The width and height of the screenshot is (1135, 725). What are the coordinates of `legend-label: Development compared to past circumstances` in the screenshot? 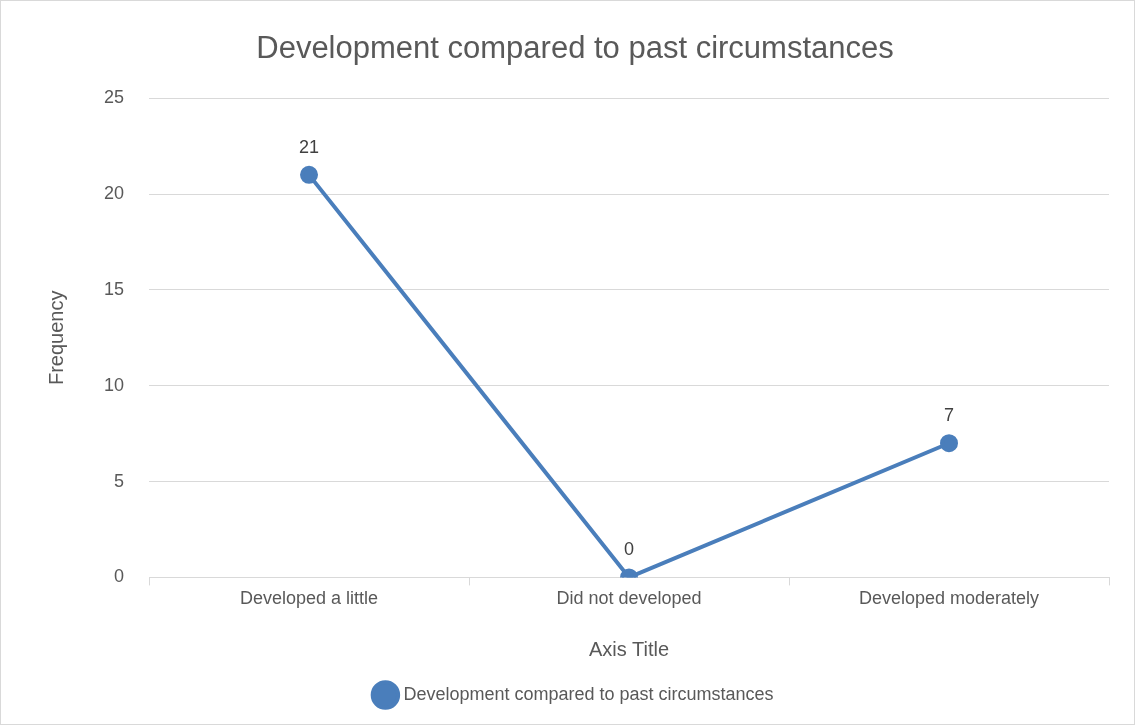 It's located at (588, 693).